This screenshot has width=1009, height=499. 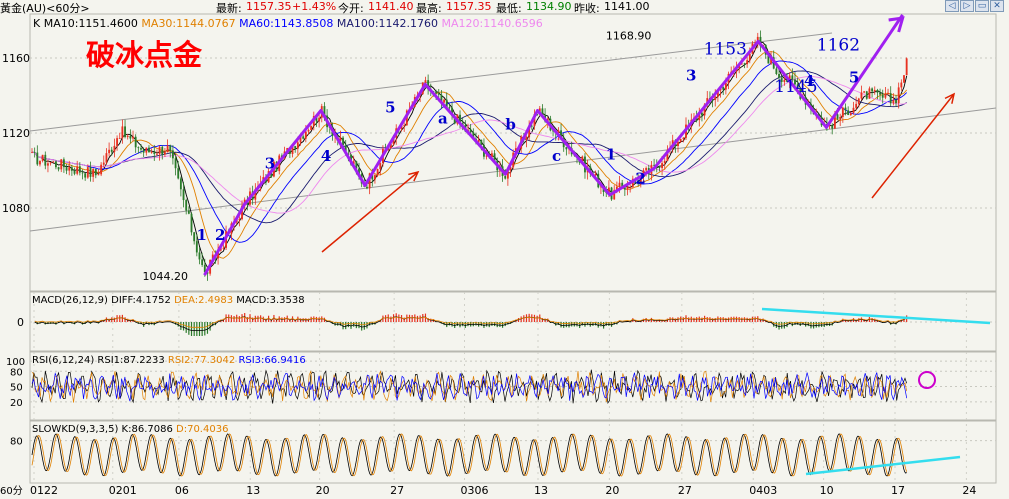 What do you see at coordinates (182, 490) in the screenshot?
I see `x-tick-label: 06` at bounding box center [182, 490].